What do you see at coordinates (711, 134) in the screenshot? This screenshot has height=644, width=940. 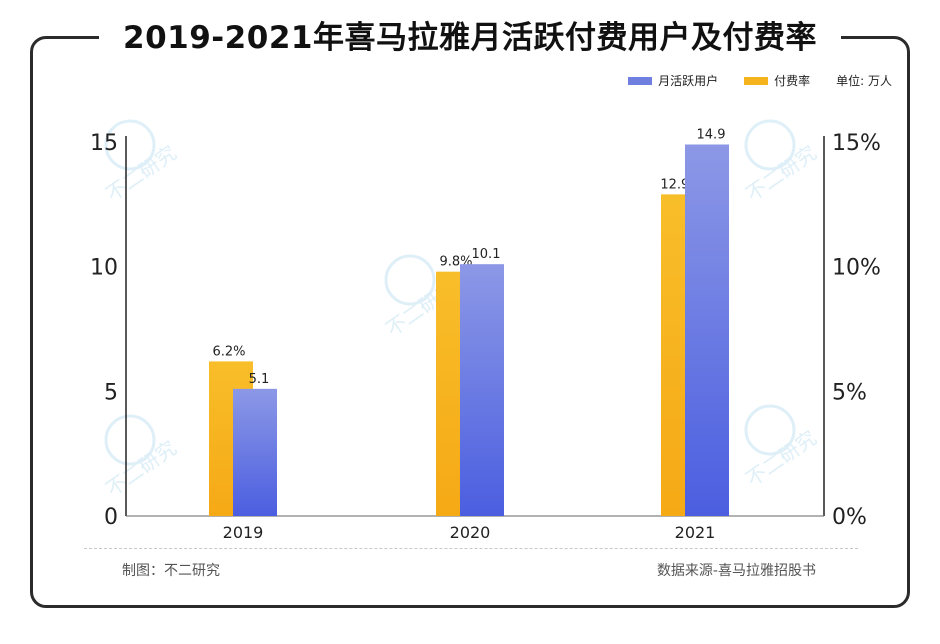 I see `data-label-active-users: 14.9` at bounding box center [711, 134].